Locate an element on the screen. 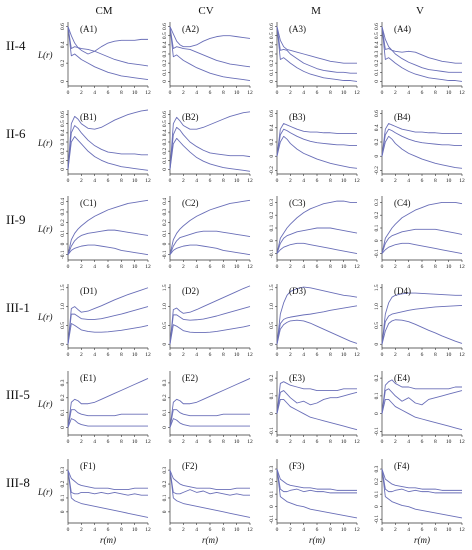 Image resolution: width=472 pixels, height=550 pixels. panel-D1: 0 0.5 1.0 1.5 0 2 4 6 8 10 12 (D1) is located at coordinates (105, 321).